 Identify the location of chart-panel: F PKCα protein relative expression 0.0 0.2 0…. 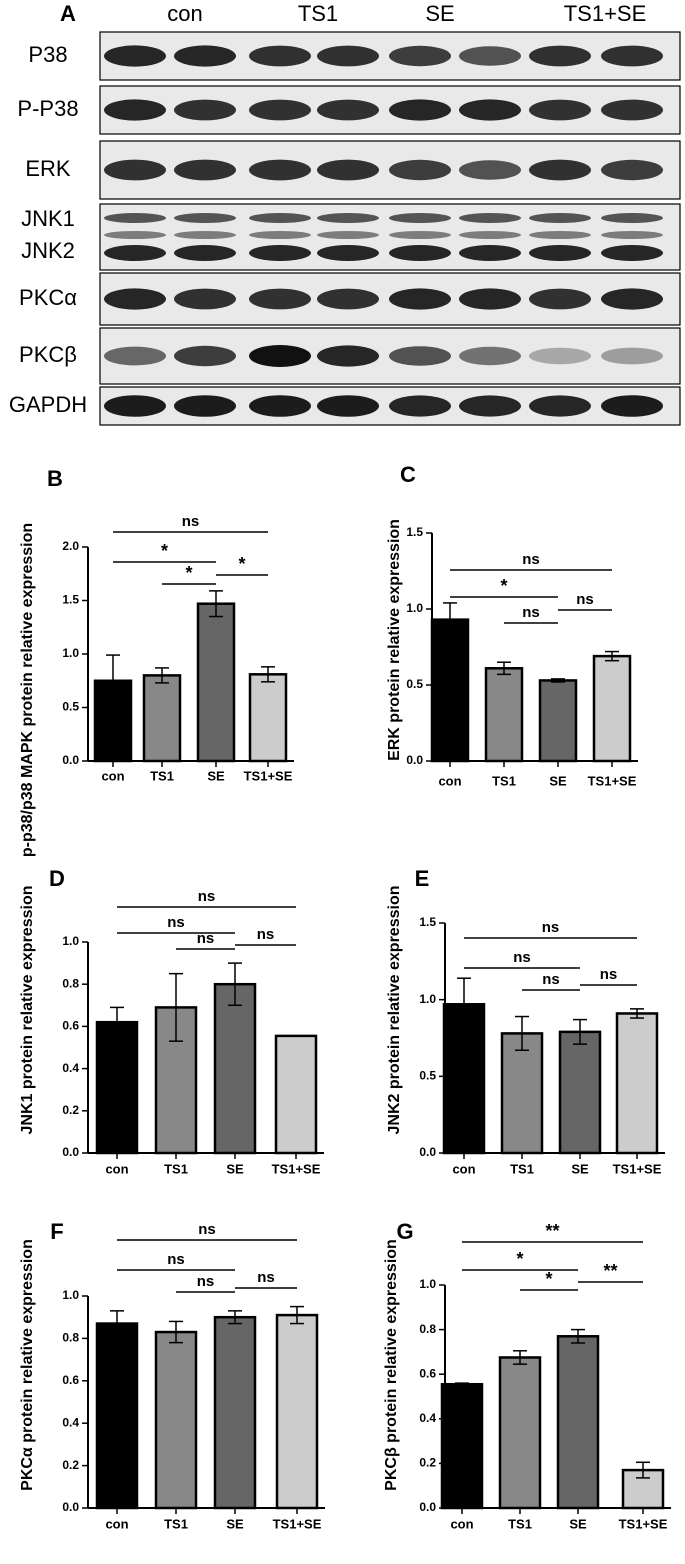
(172, 1375).